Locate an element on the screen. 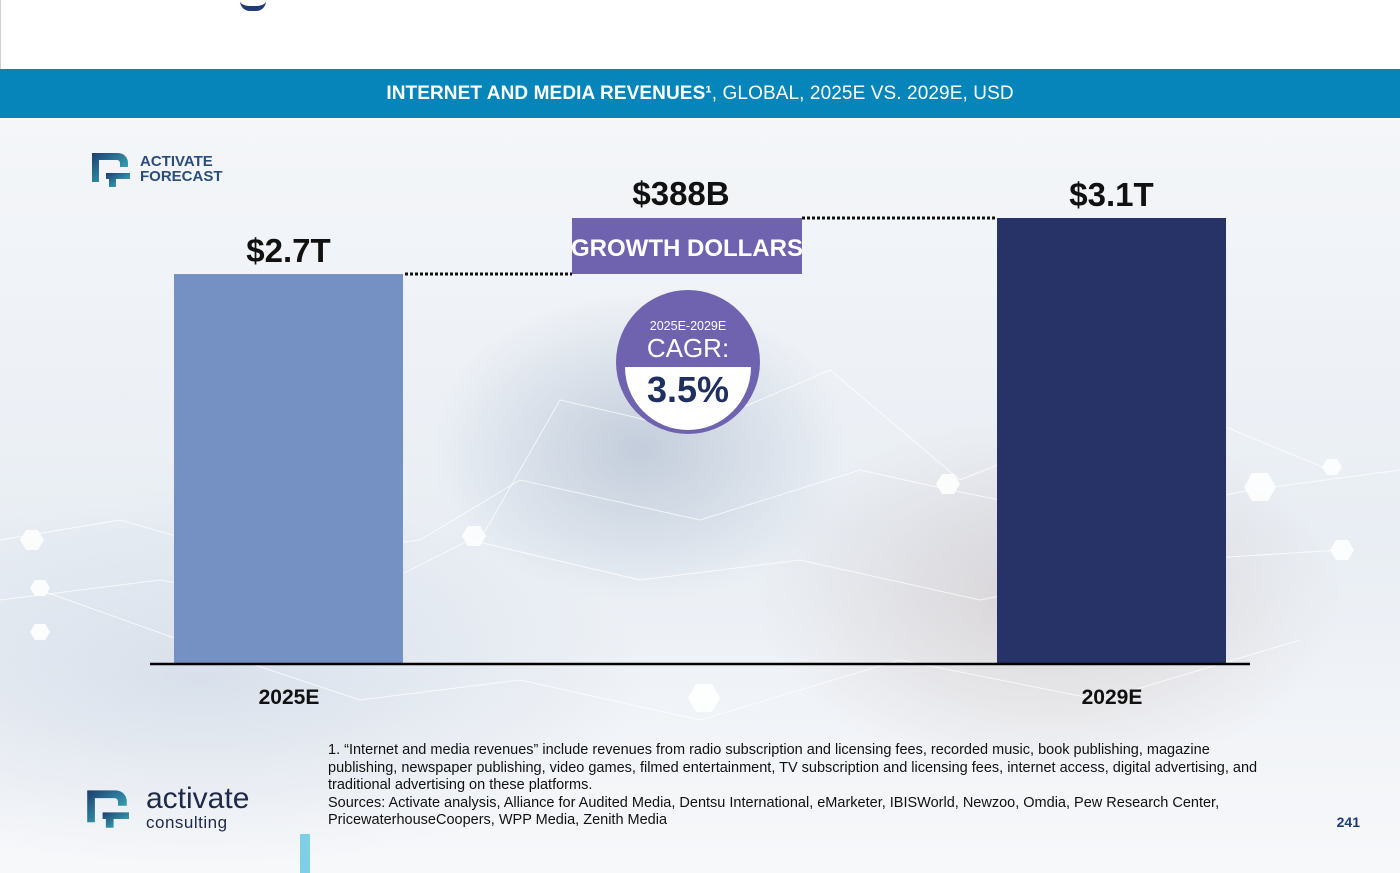 This screenshot has height=873, width=1400. growth-dollars-value: $388B is located at coordinates (680, 193).